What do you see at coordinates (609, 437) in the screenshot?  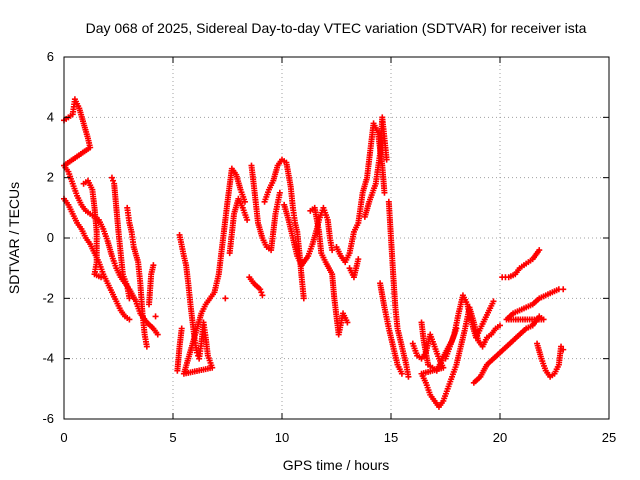 I see `x-tick-label: 25` at bounding box center [609, 437].